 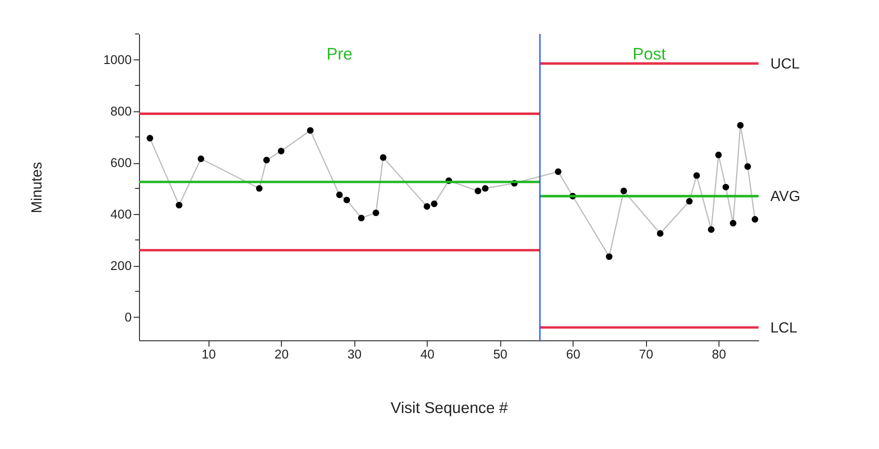 What do you see at coordinates (719, 354) in the screenshot?
I see `x-tick-label: 80` at bounding box center [719, 354].